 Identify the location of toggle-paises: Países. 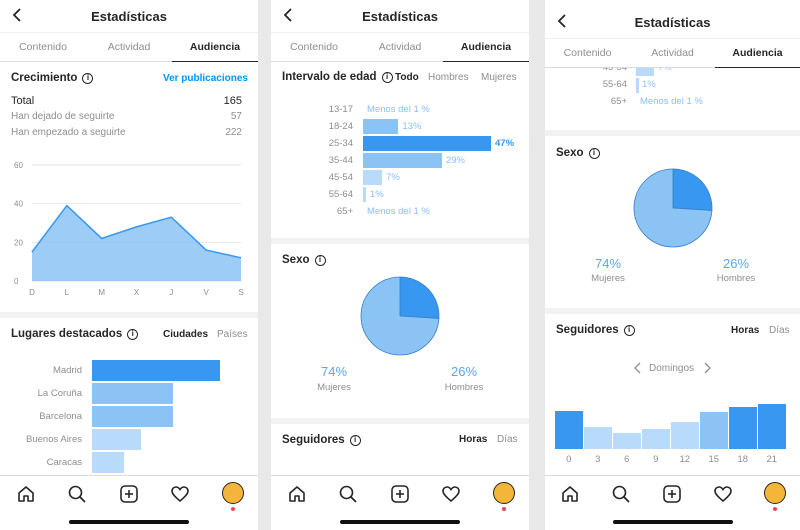
(232, 334).